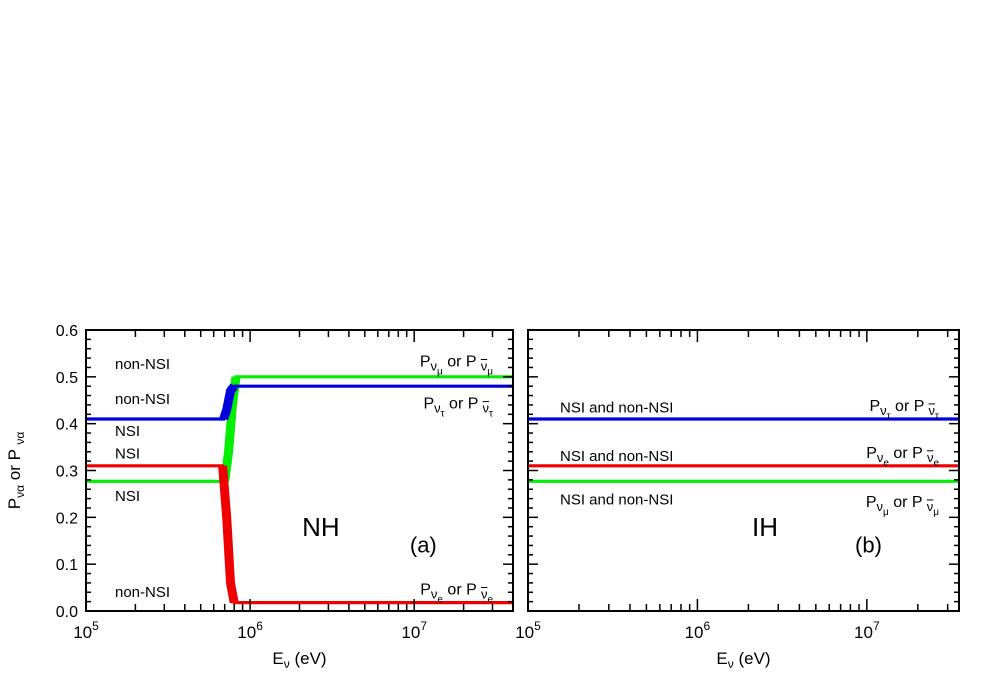  Describe the element at coordinates (228, 534) in the screenshot. I see `transition-band-e` at that location.